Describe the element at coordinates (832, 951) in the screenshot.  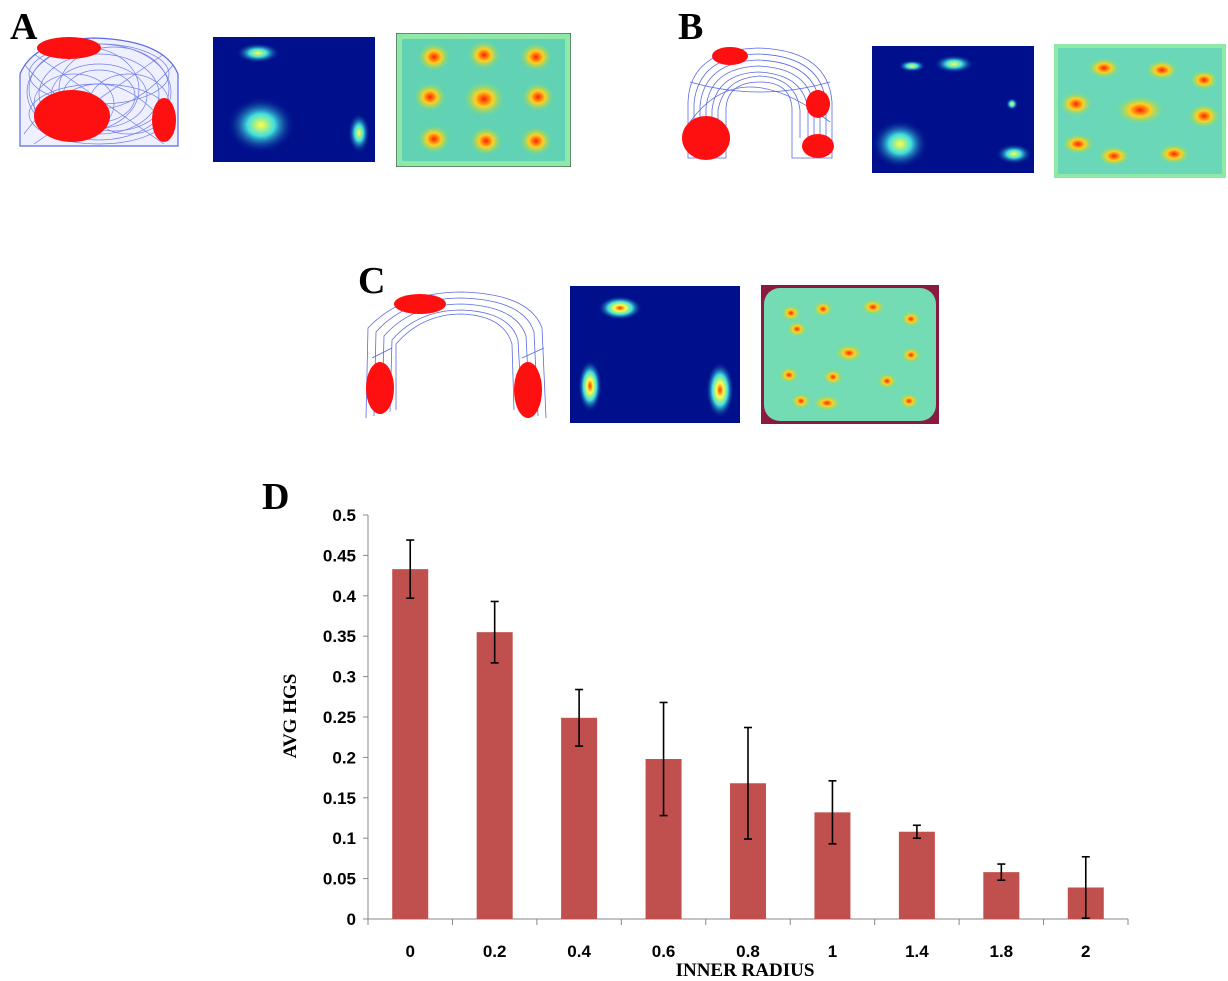
I see `x-tick-label: 1` at that location.